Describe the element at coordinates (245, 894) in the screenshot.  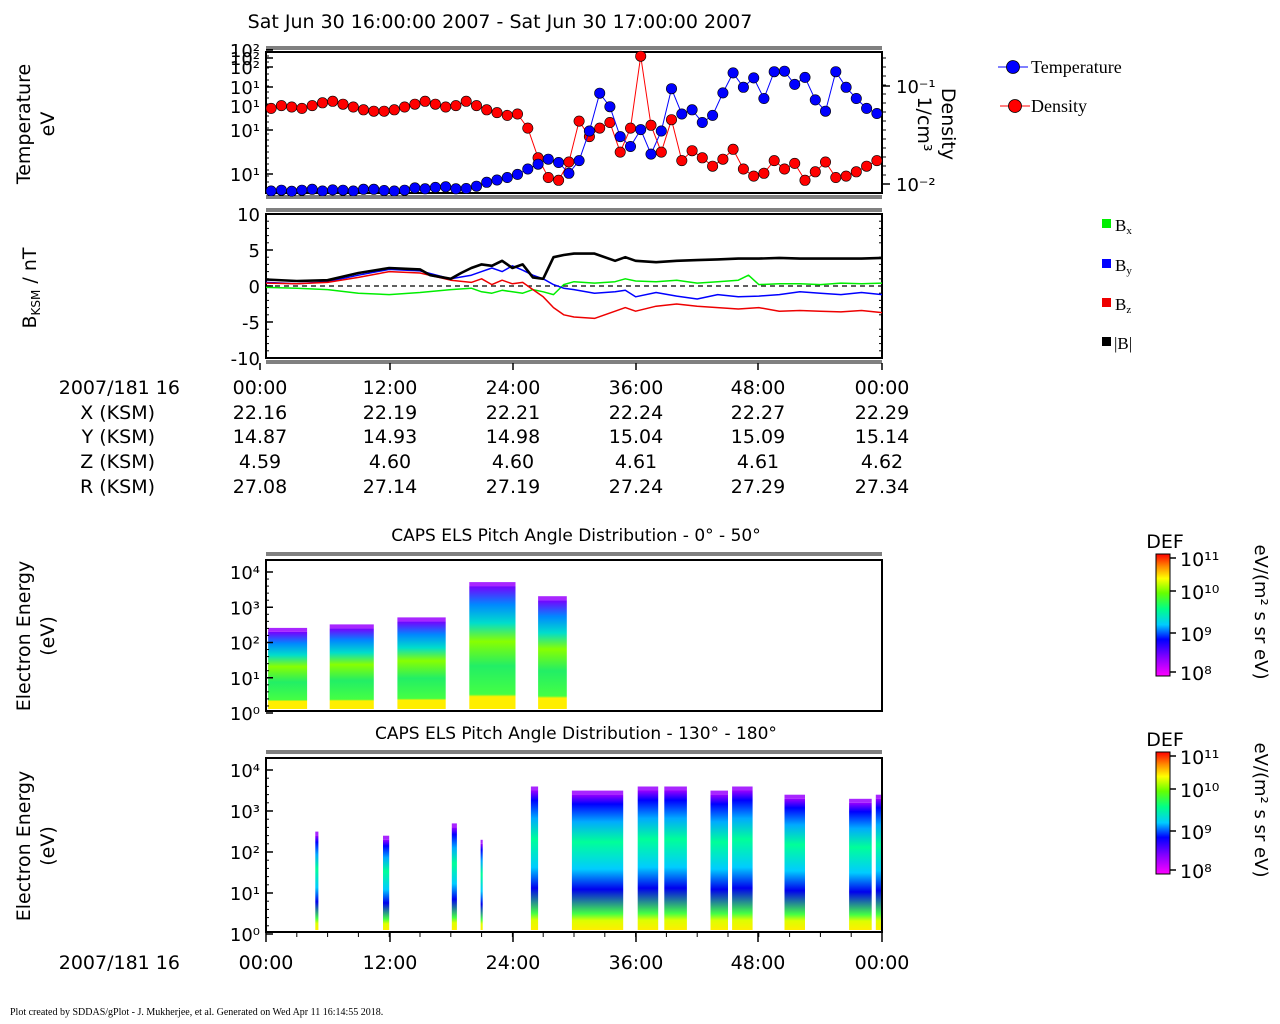
I see `energy-tick-label: 10¹` at that location.